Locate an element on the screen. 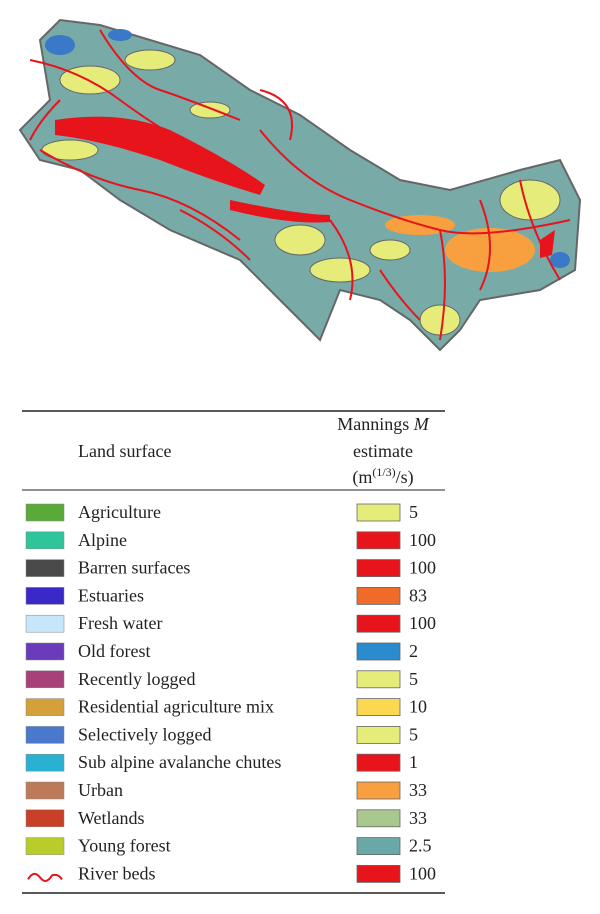 This screenshot has height=914, width=600. row-label: Young forest is located at coordinates (124, 846).